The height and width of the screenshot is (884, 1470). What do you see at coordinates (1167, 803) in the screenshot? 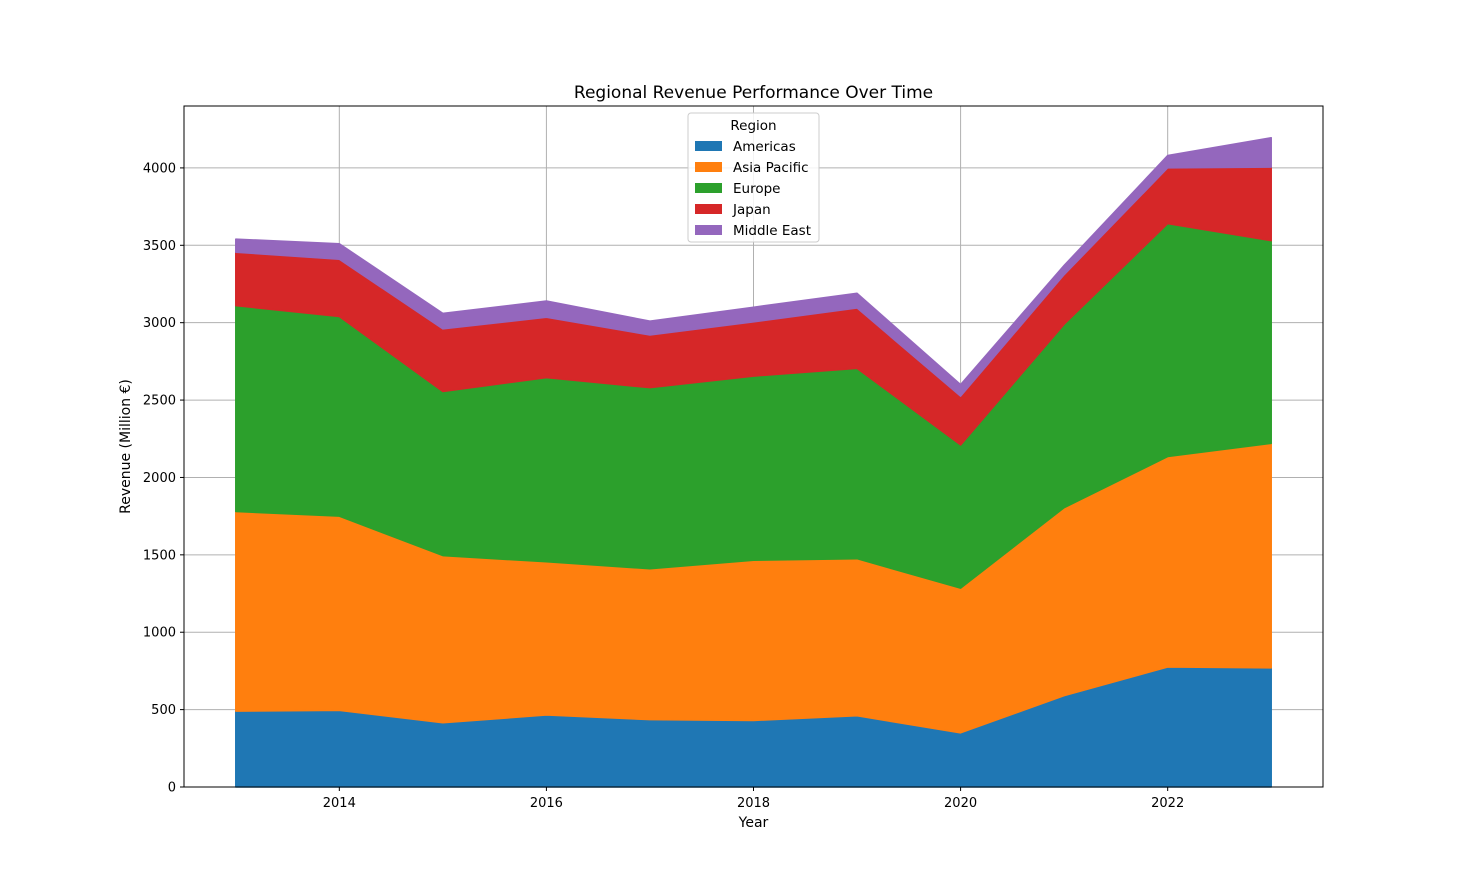
I see `x-tick-label: 2022` at bounding box center [1167, 803].